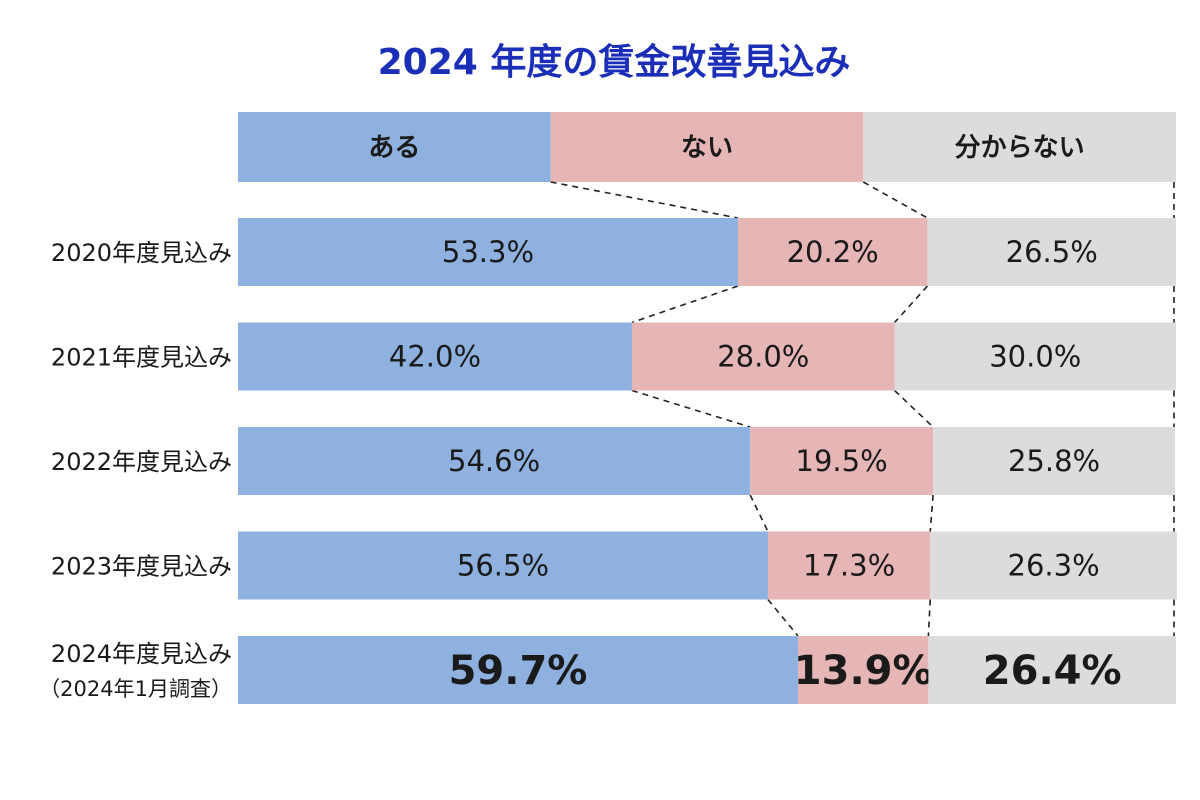 This screenshot has height=800, width=1200. I want to click on legend-header-band: ある ない 分からない, so click(707, 147).